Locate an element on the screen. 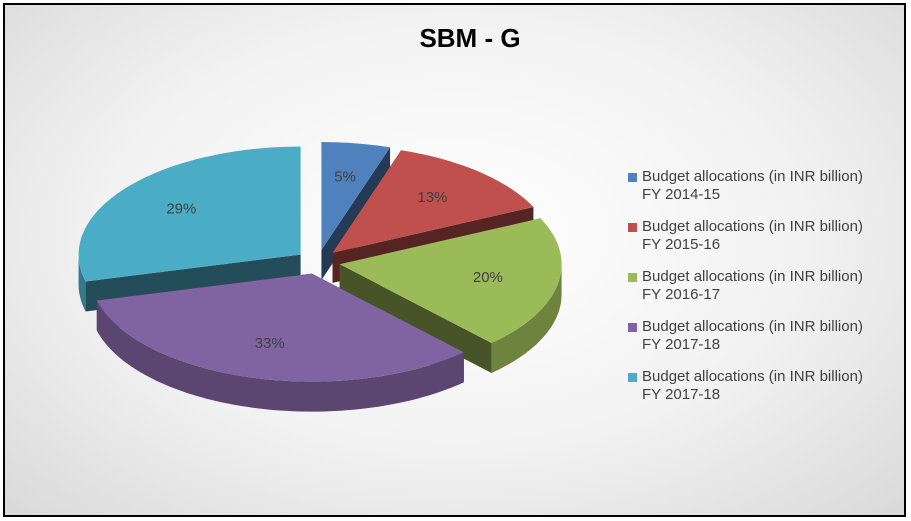 This screenshot has width=911, height=521. chart-title: SBM - G is located at coordinates (469, 38).